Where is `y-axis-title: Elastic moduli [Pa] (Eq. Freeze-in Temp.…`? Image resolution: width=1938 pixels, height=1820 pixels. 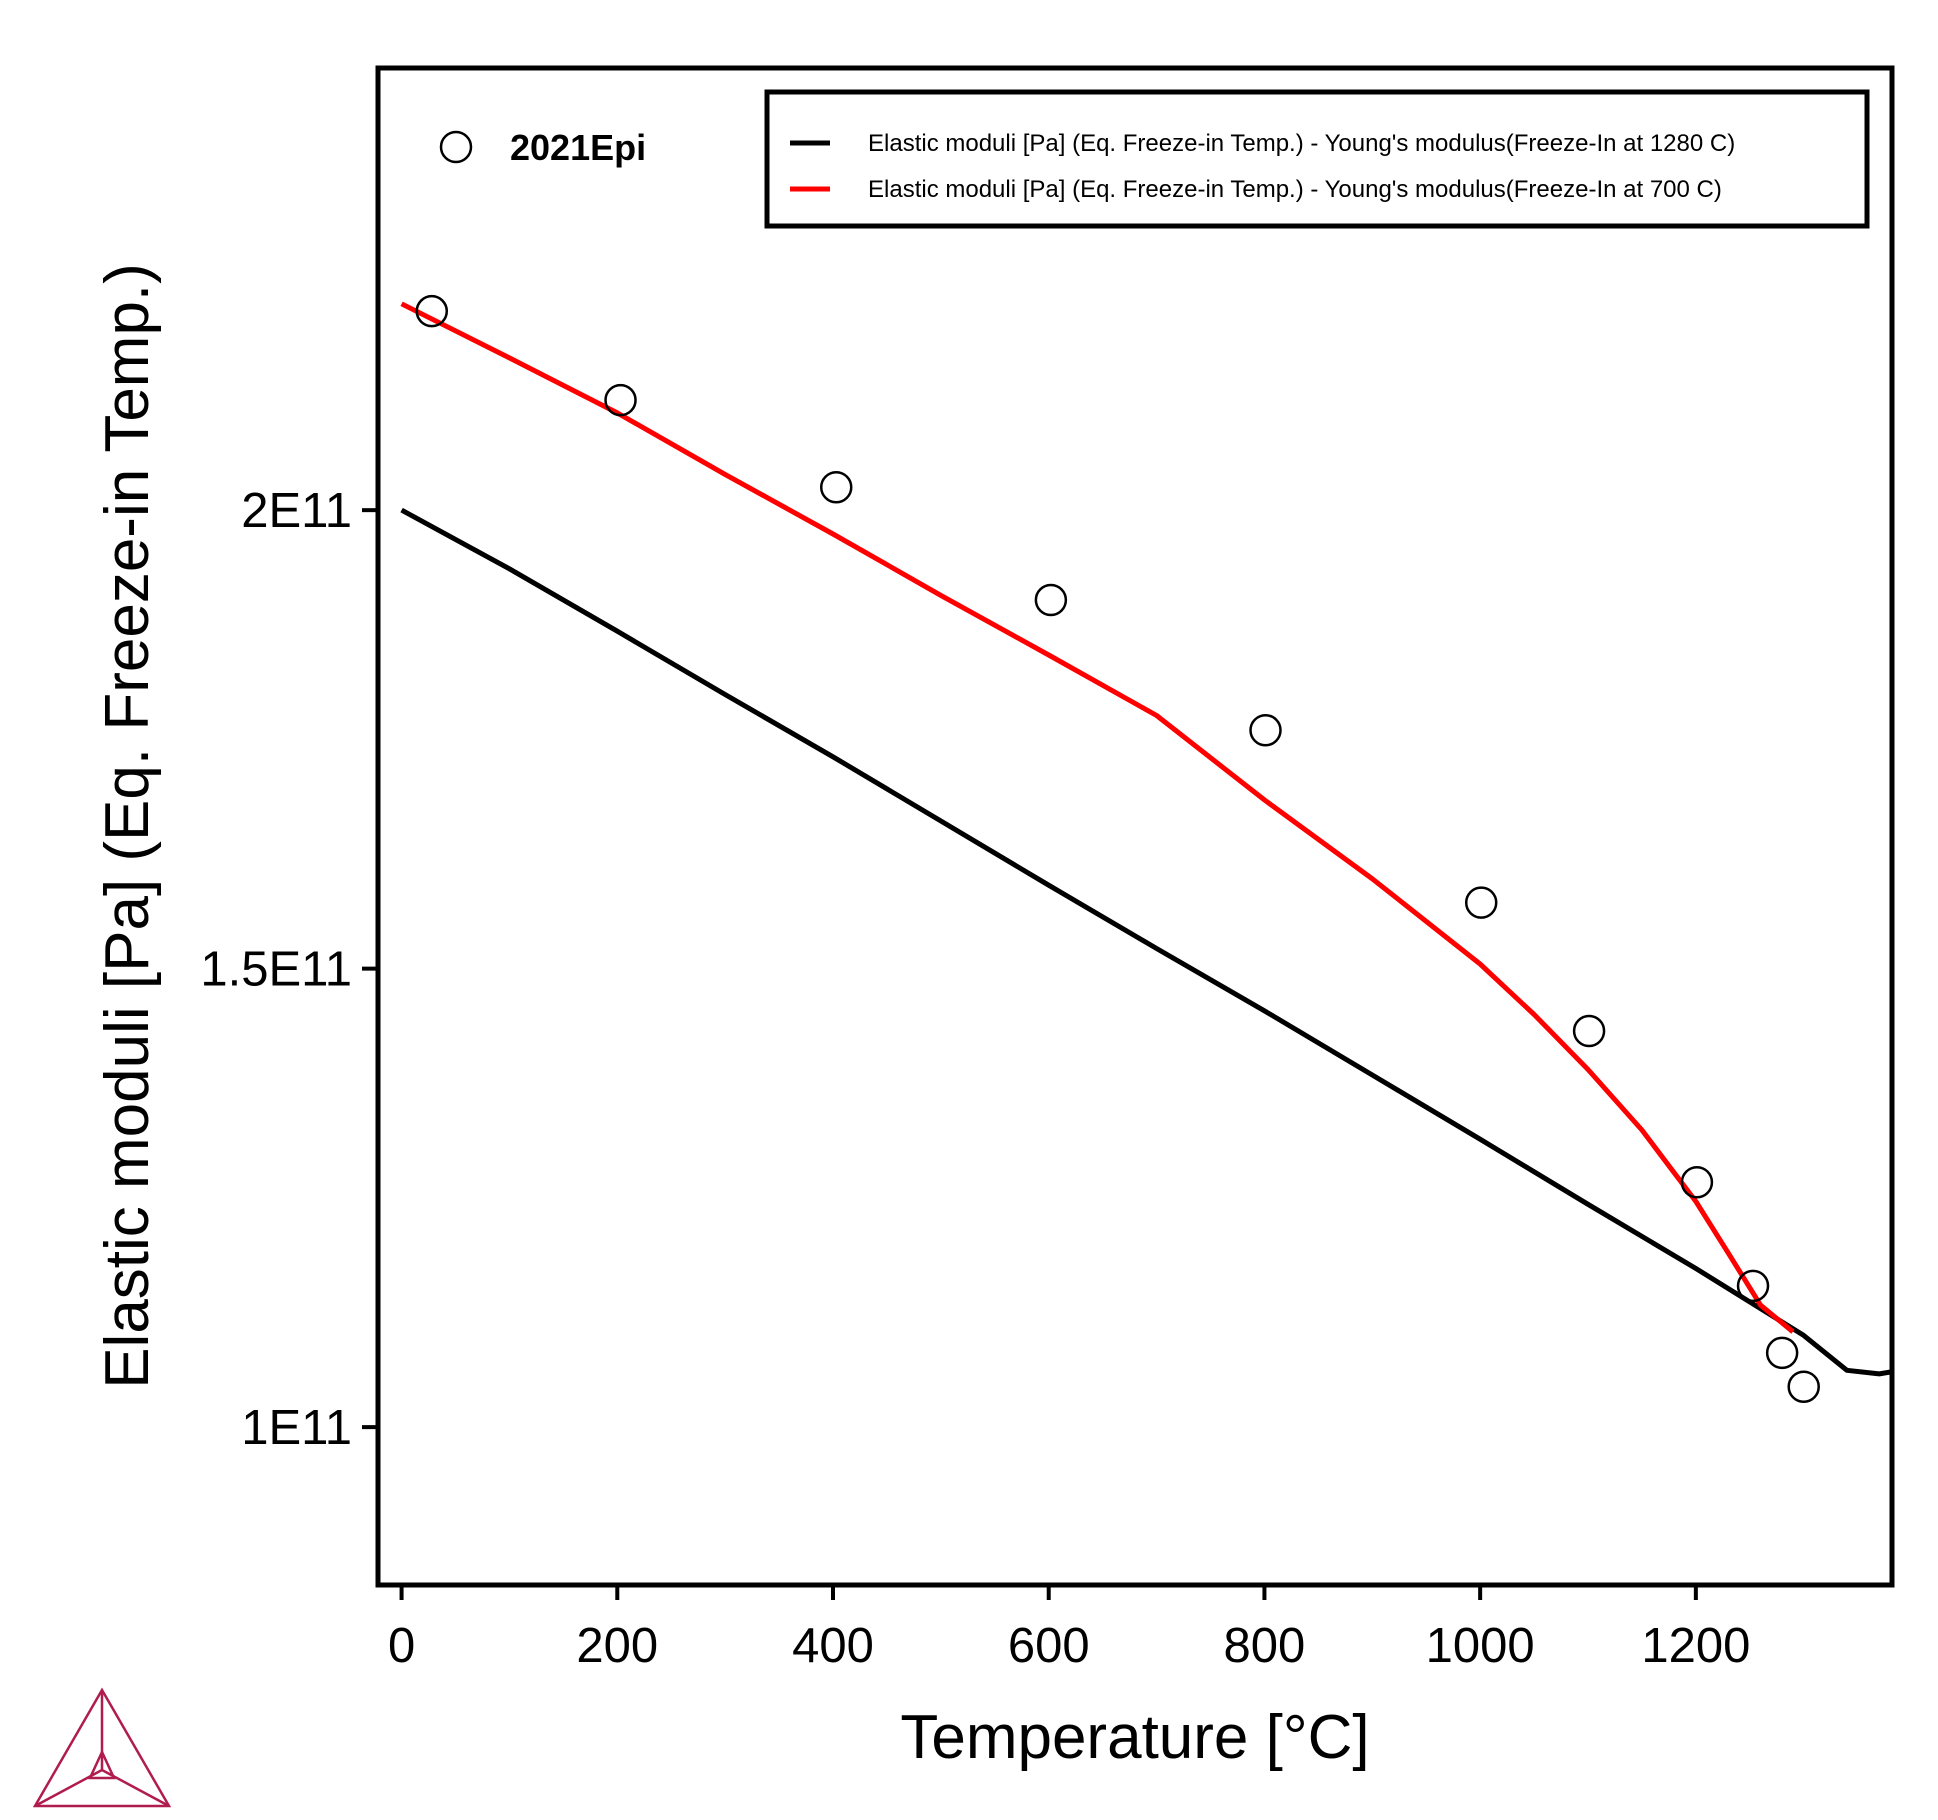
y-axis-title: Elastic moduli [Pa] (Eq. Freeze-in Temp.… is located at coordinates (127, 826).